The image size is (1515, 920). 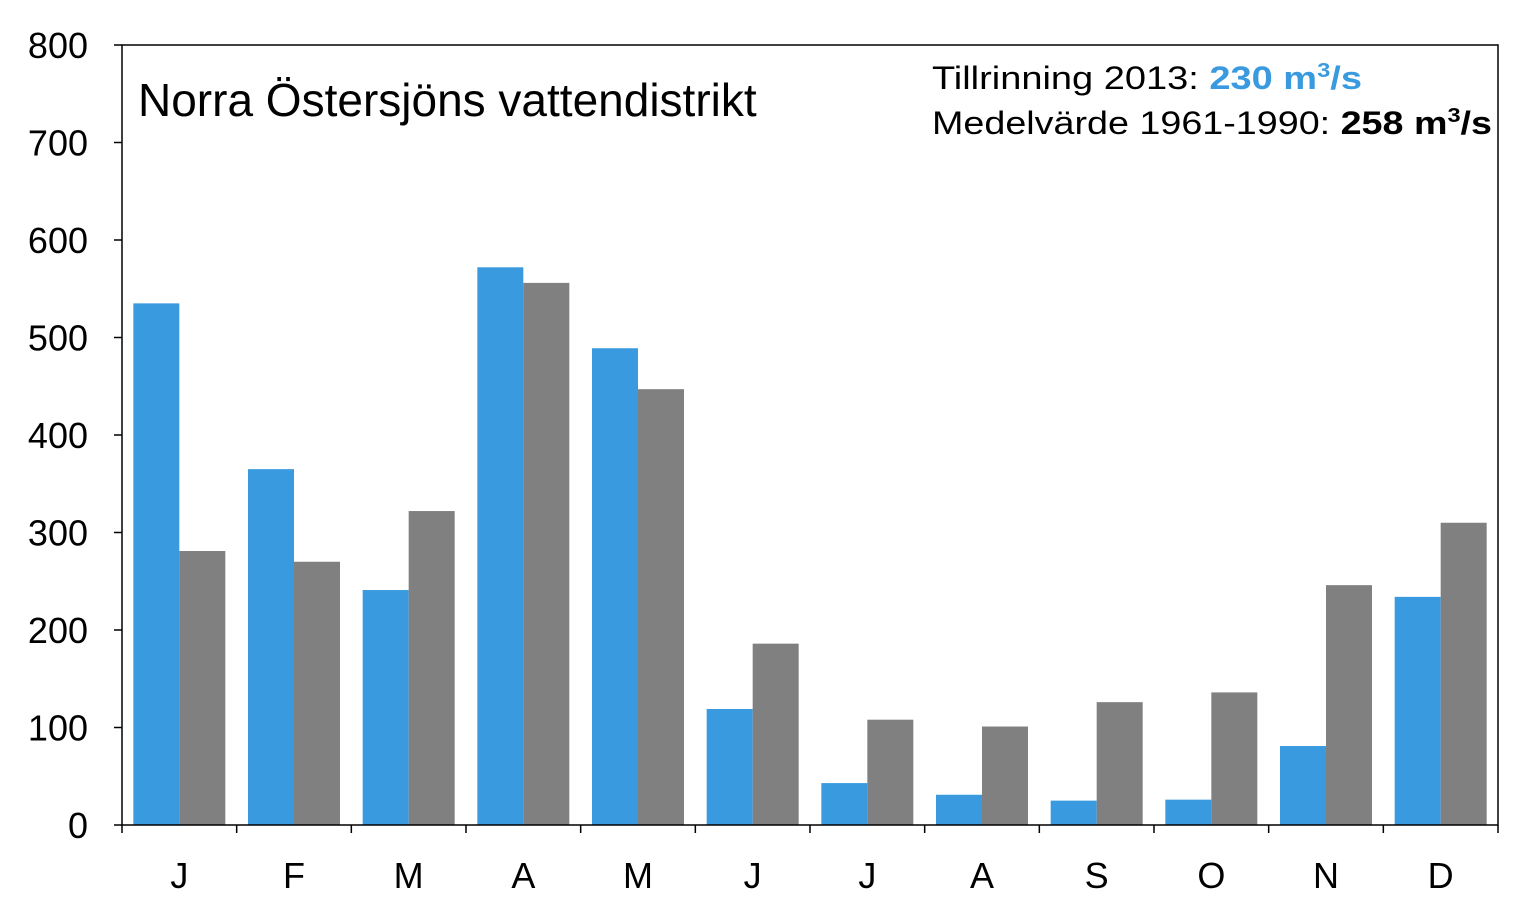 I want to click on y-tick-label: 400, so click(x=58, y=435).